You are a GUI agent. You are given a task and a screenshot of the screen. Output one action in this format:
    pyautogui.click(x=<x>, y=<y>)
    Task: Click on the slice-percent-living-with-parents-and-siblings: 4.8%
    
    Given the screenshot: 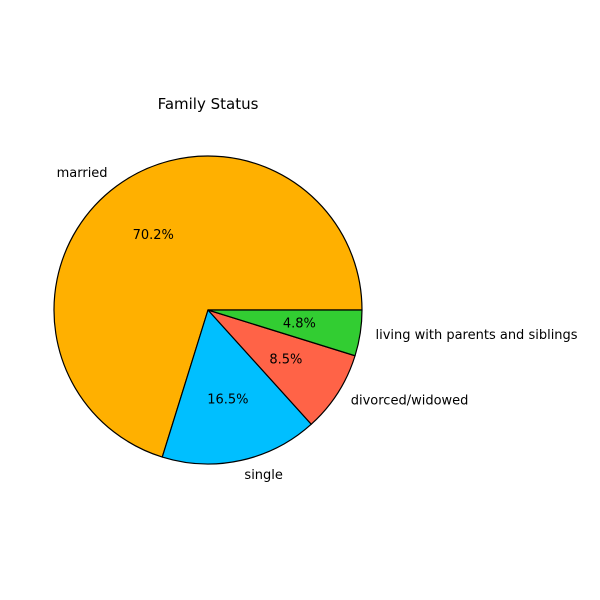 What is the action you would take?
    pyautogui.click(x=299, y=323)
    